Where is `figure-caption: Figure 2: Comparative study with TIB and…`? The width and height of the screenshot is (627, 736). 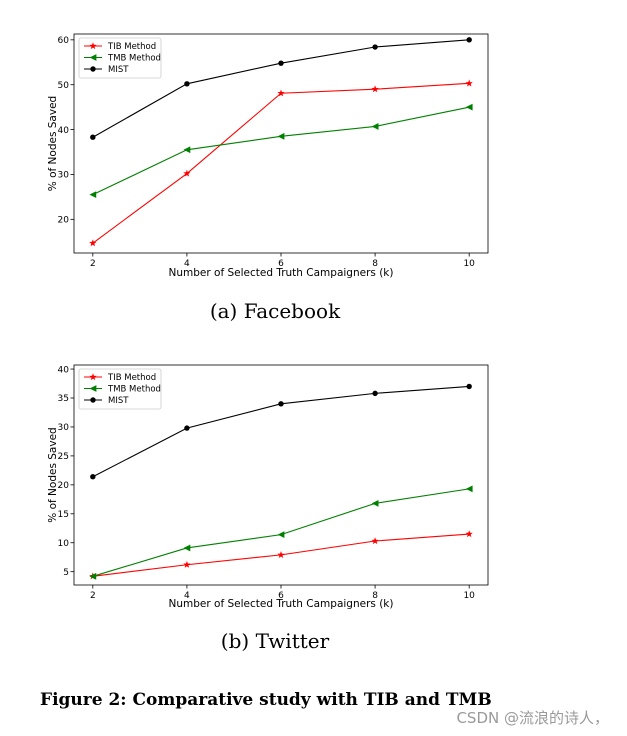 figure-caption: Figure 2: Comparative study with TIB and… is located at coordinates (266, 700).